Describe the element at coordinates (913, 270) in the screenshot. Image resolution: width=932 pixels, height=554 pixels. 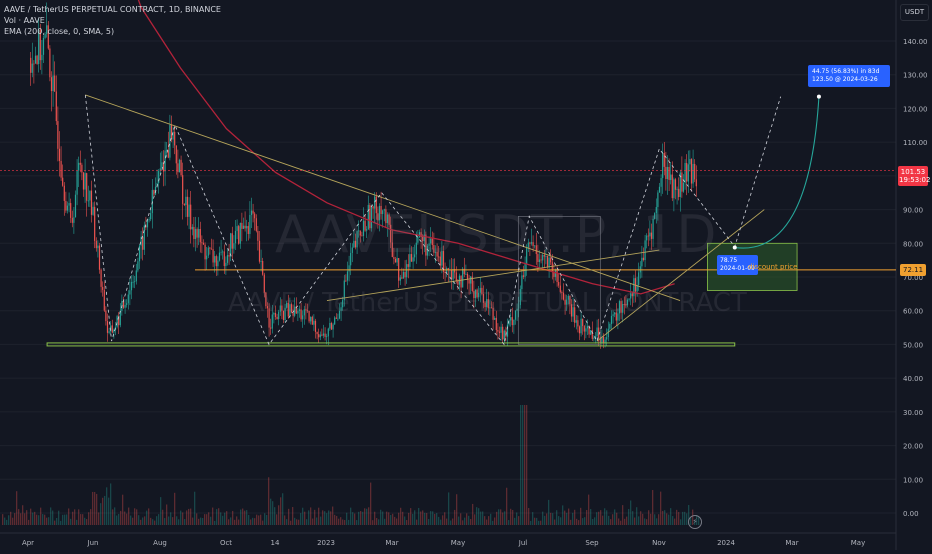
I see `level-price-tag: 72.11` at that location.